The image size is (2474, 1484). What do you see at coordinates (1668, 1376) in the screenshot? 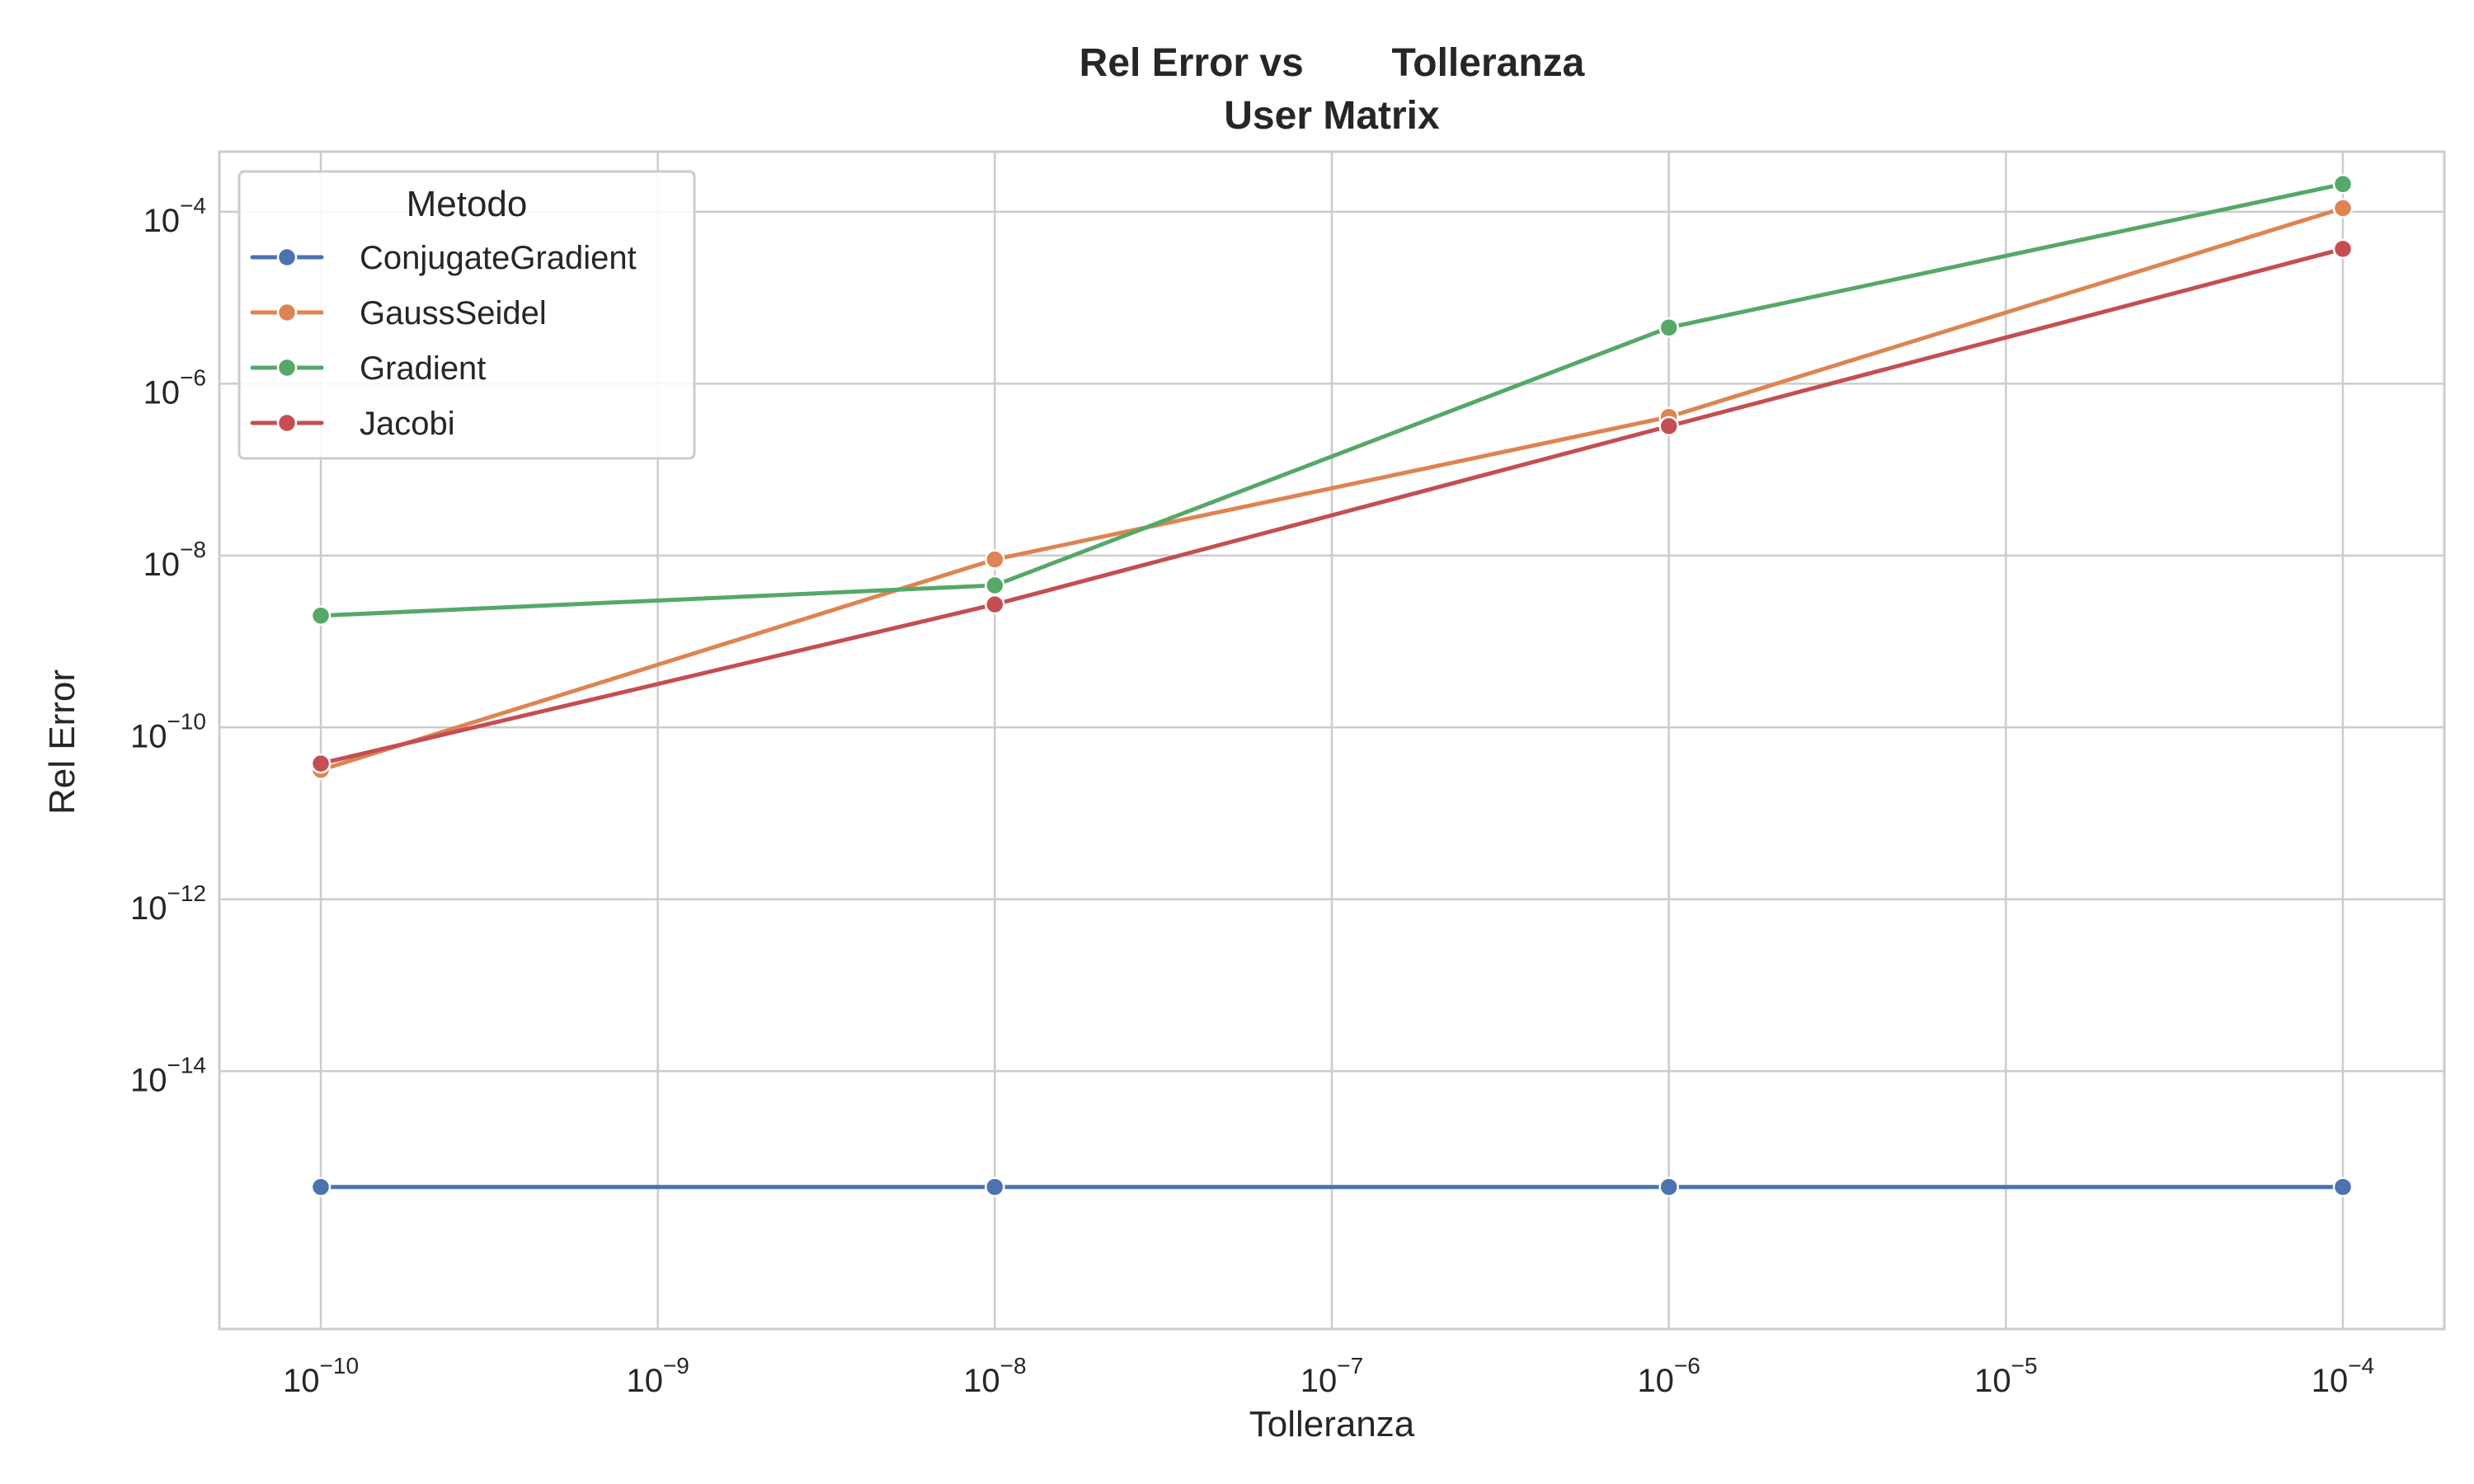
I see `x-tick-label-4: 10⁻⁶` at bounding box center [1668, 1376].